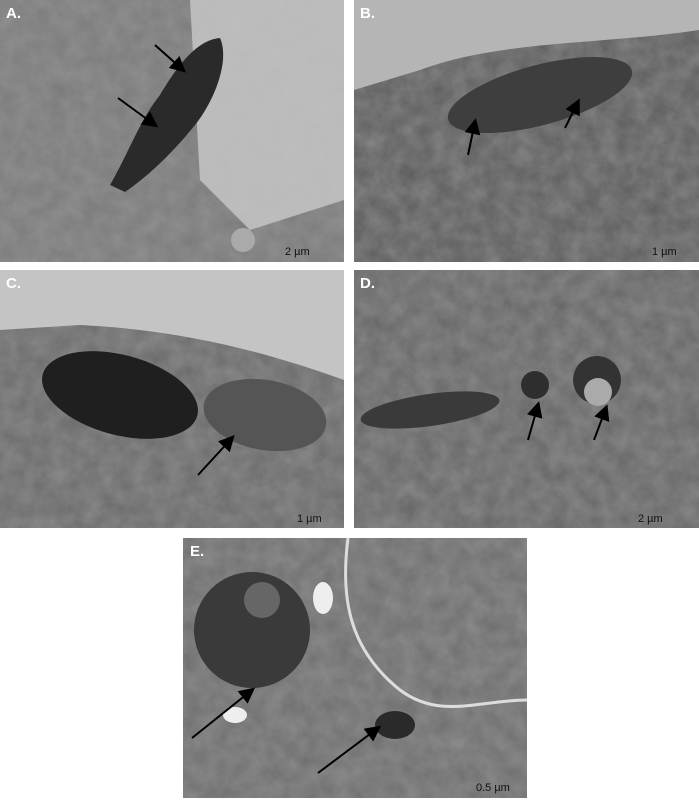 The width and height of the screenshot is (699, 800). I want to click on scale-label: 0.5 µm, so click(493, 788).